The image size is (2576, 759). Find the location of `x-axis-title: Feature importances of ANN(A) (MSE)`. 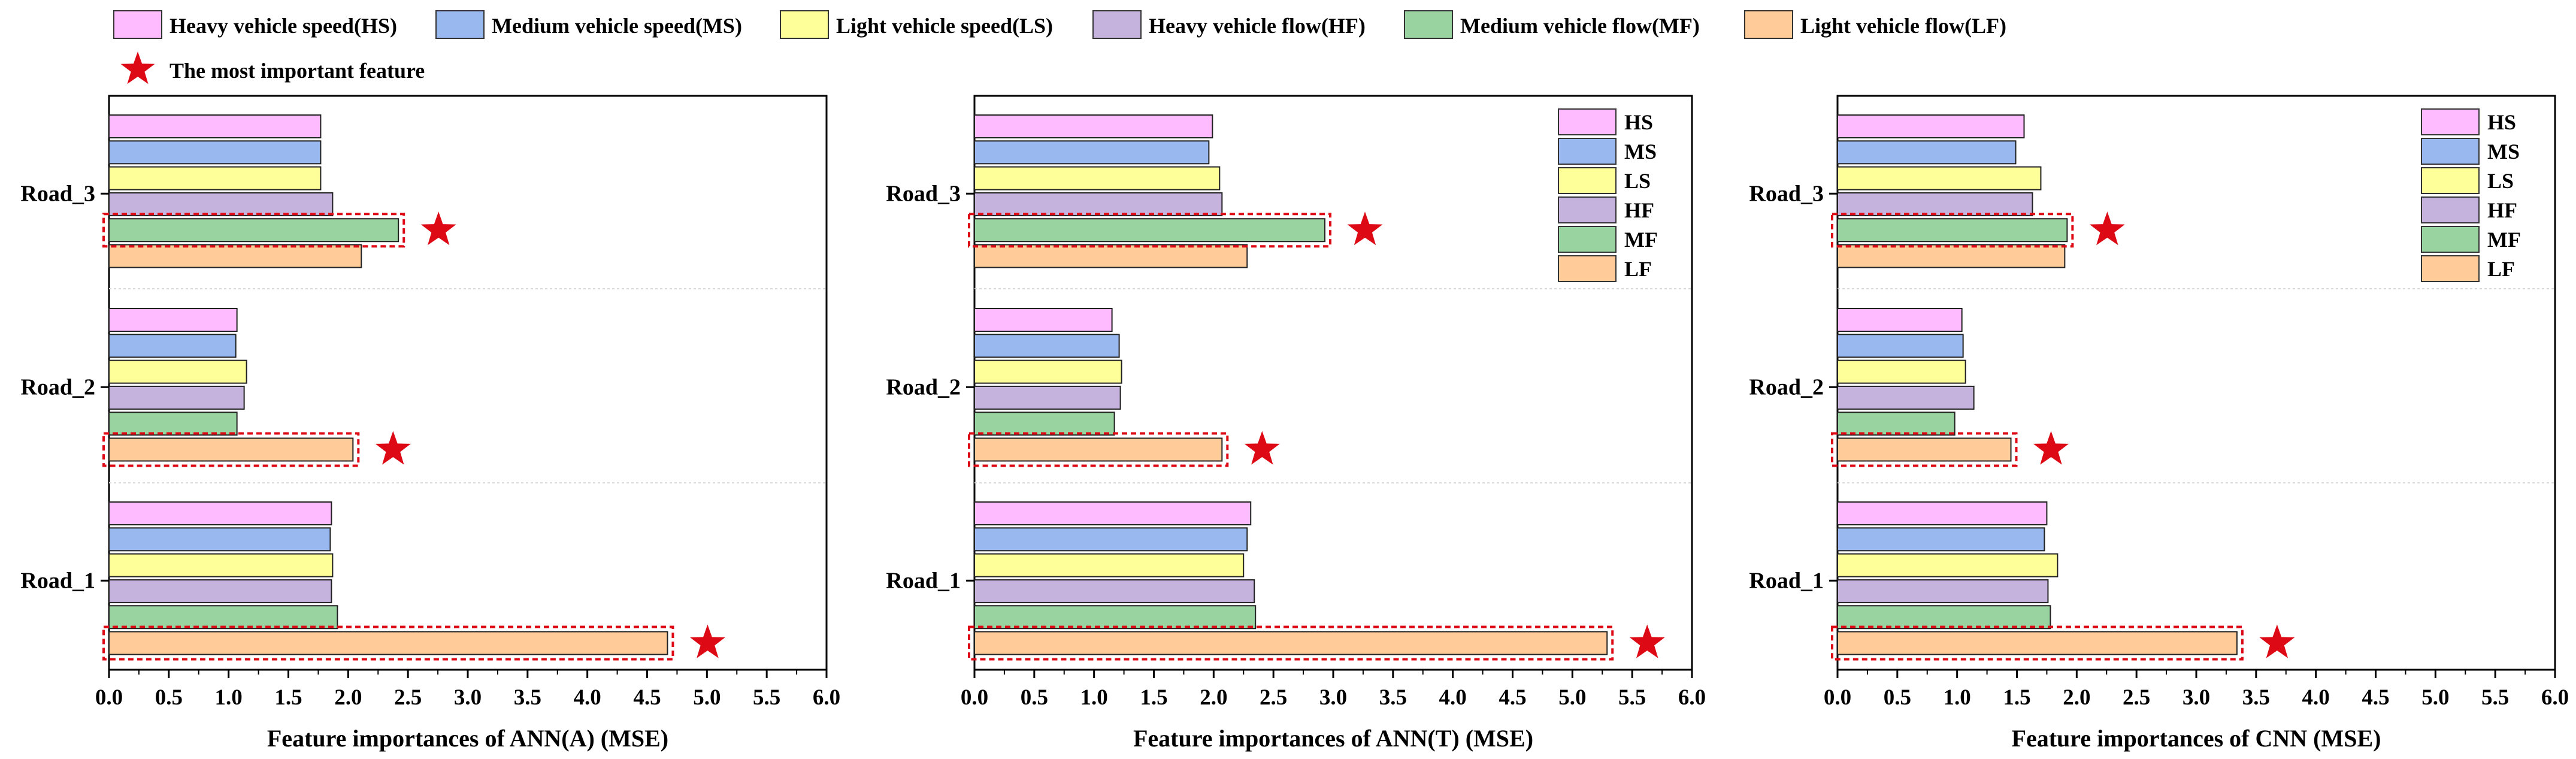

x-axis-title: Feature importances of ANN(A) (MSE) is located at coordinates (467, 738).